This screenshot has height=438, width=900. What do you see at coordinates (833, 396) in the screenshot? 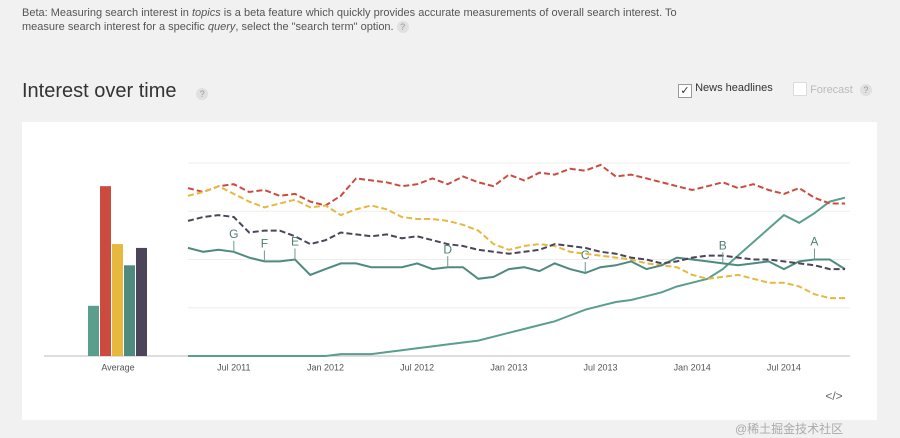
I see `embed-icon: </>` at bounding box center [833, 396].